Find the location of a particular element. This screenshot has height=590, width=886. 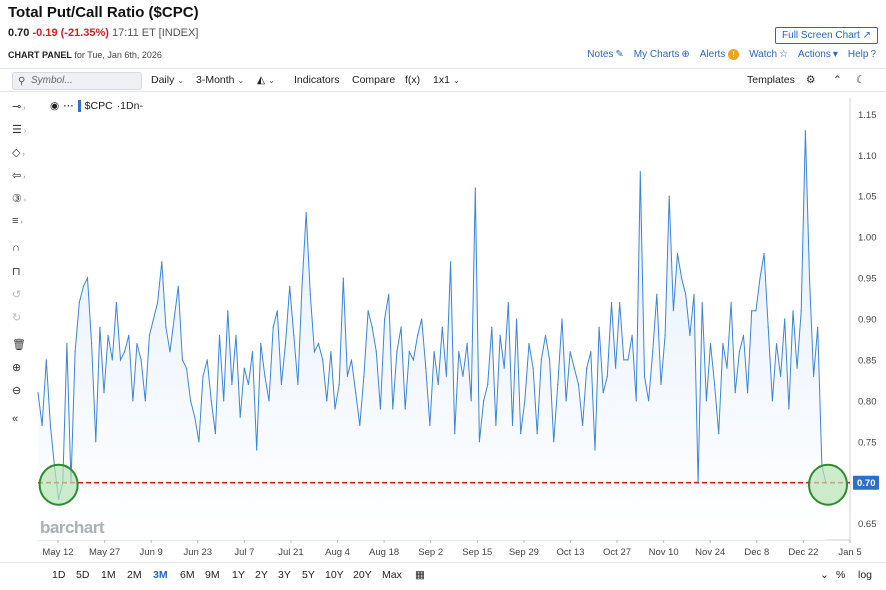

range-button-5y: 5Y is located at coordinates (308, 575).